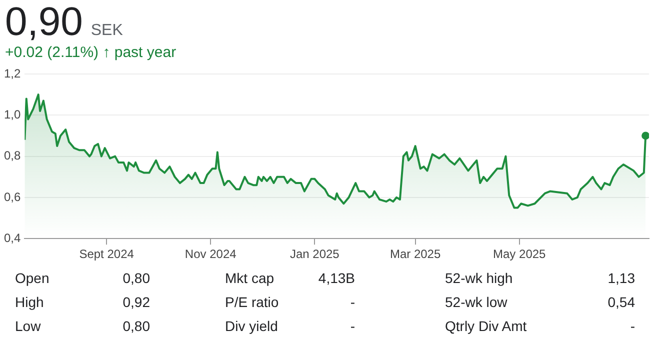 The width and height of the screenshot is (655, 345). Describe the element at coordinates (252, 302) in the screenshot. I see `text: P/E ratio` at that location.